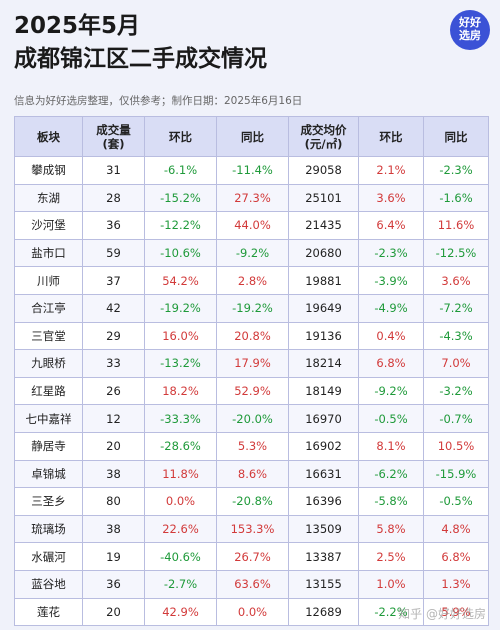  I want to click on table-cell: -28.6%, so click(180, 446).